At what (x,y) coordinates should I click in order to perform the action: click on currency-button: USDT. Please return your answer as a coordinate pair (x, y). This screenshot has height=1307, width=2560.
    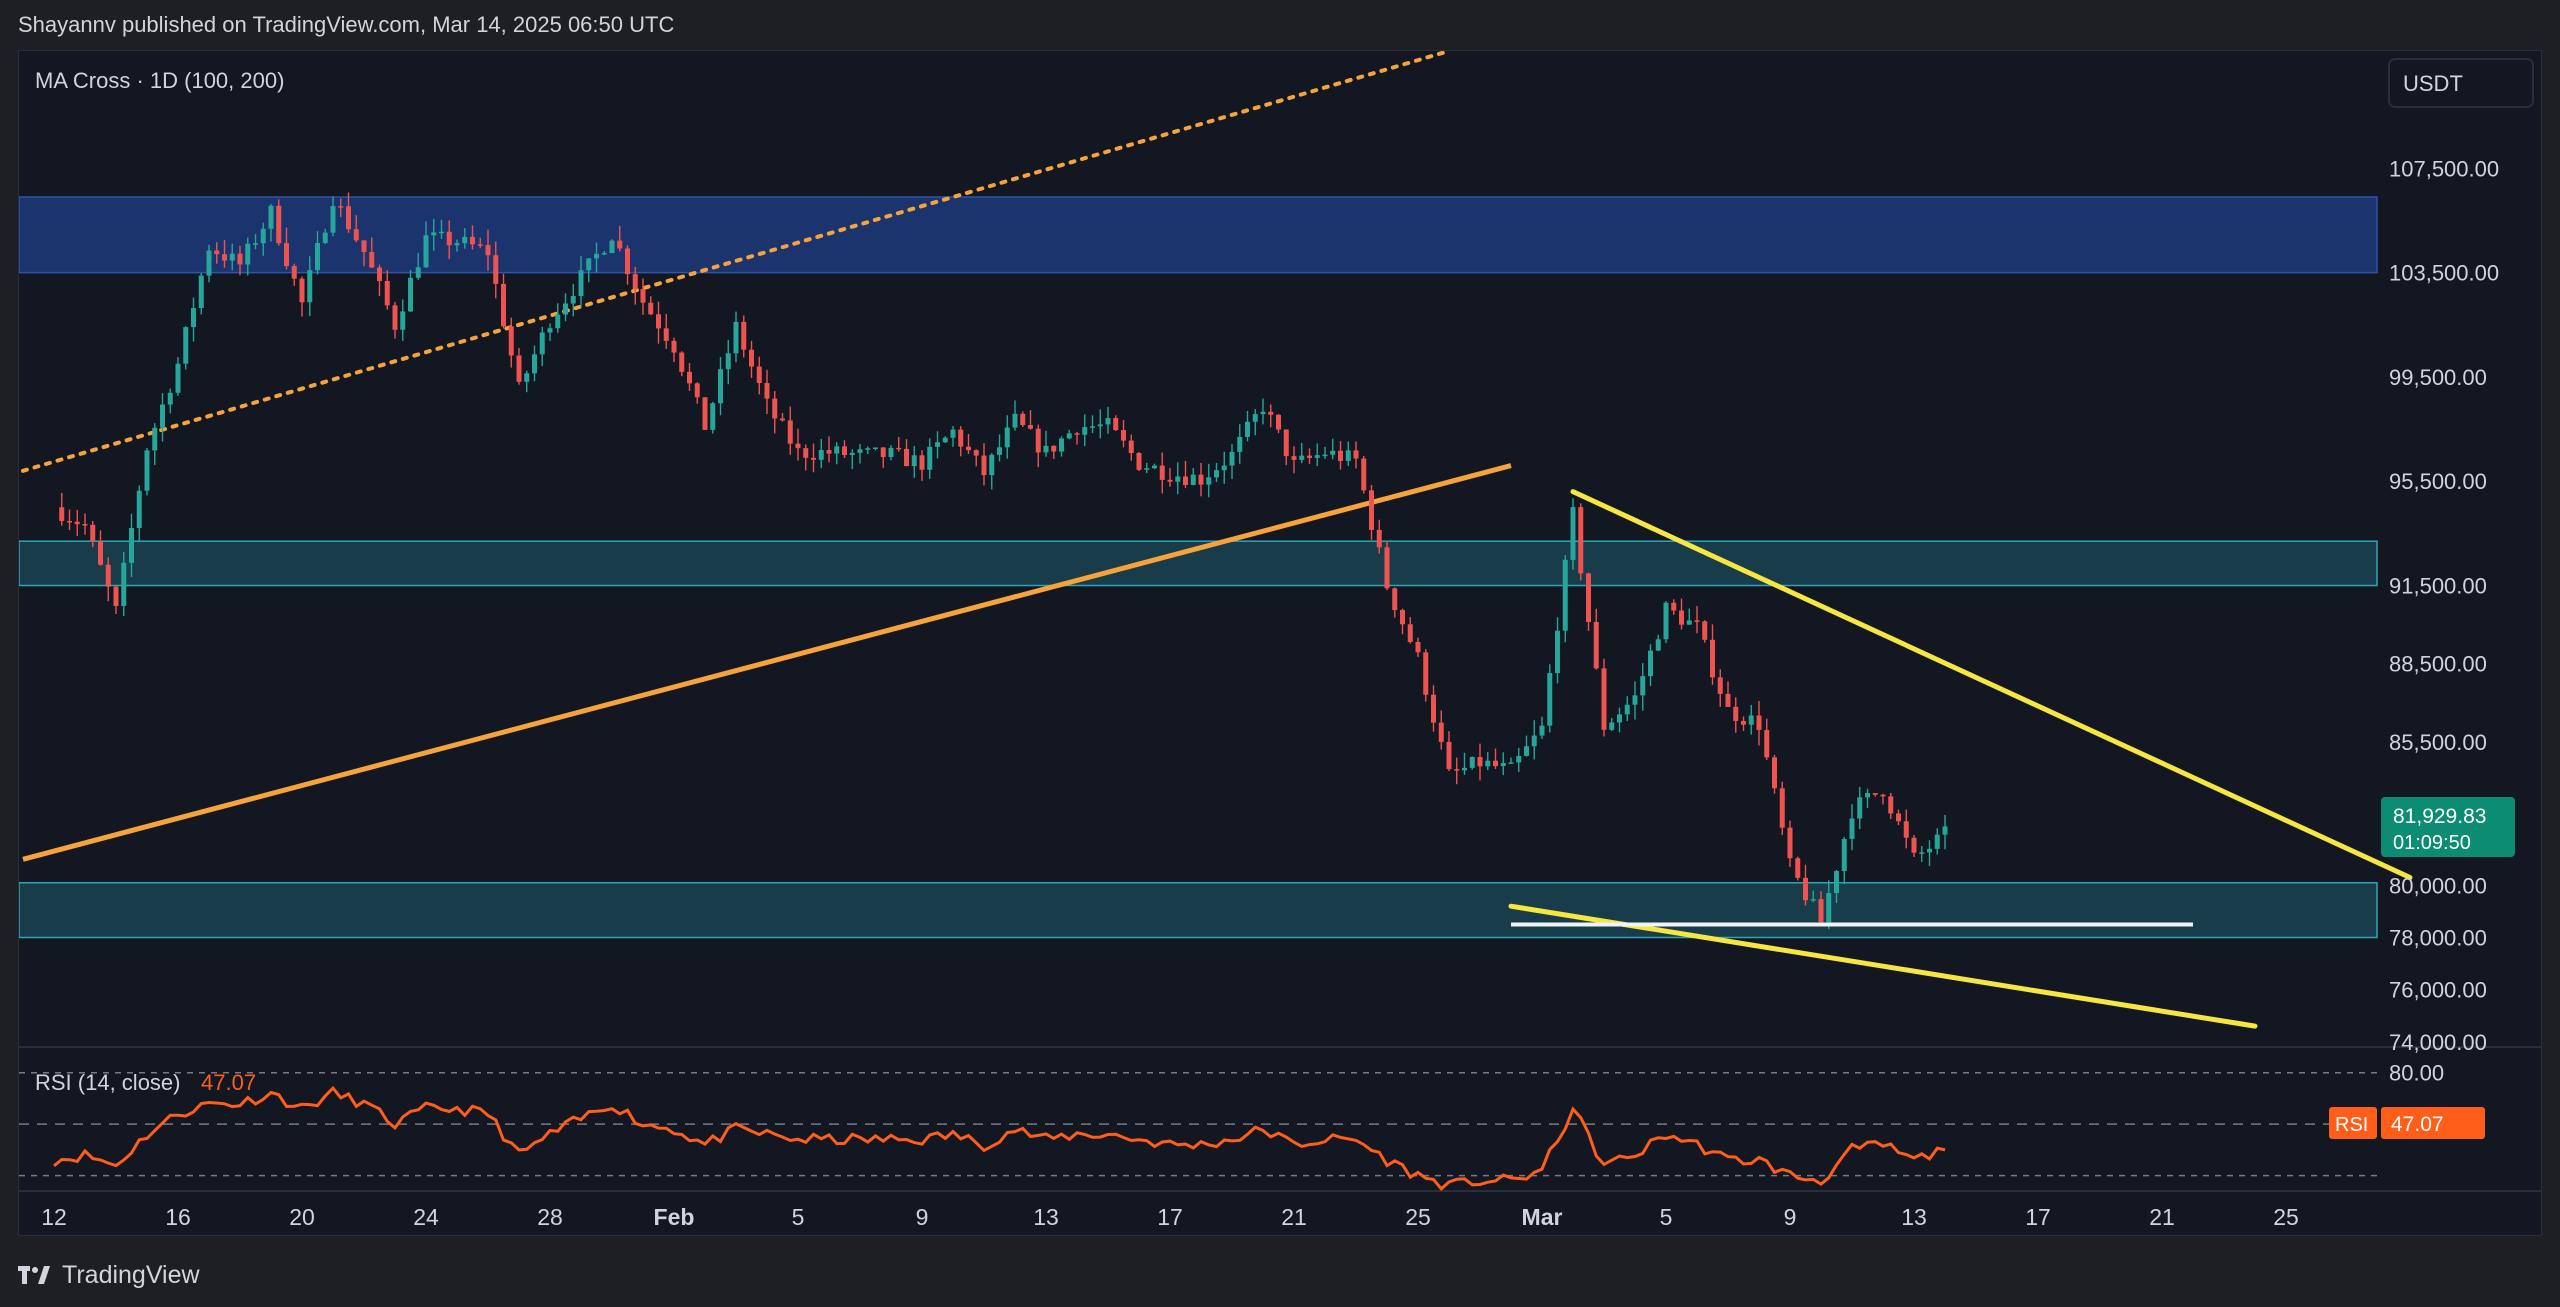
    Looking at the image, I should click on (2461, 83).